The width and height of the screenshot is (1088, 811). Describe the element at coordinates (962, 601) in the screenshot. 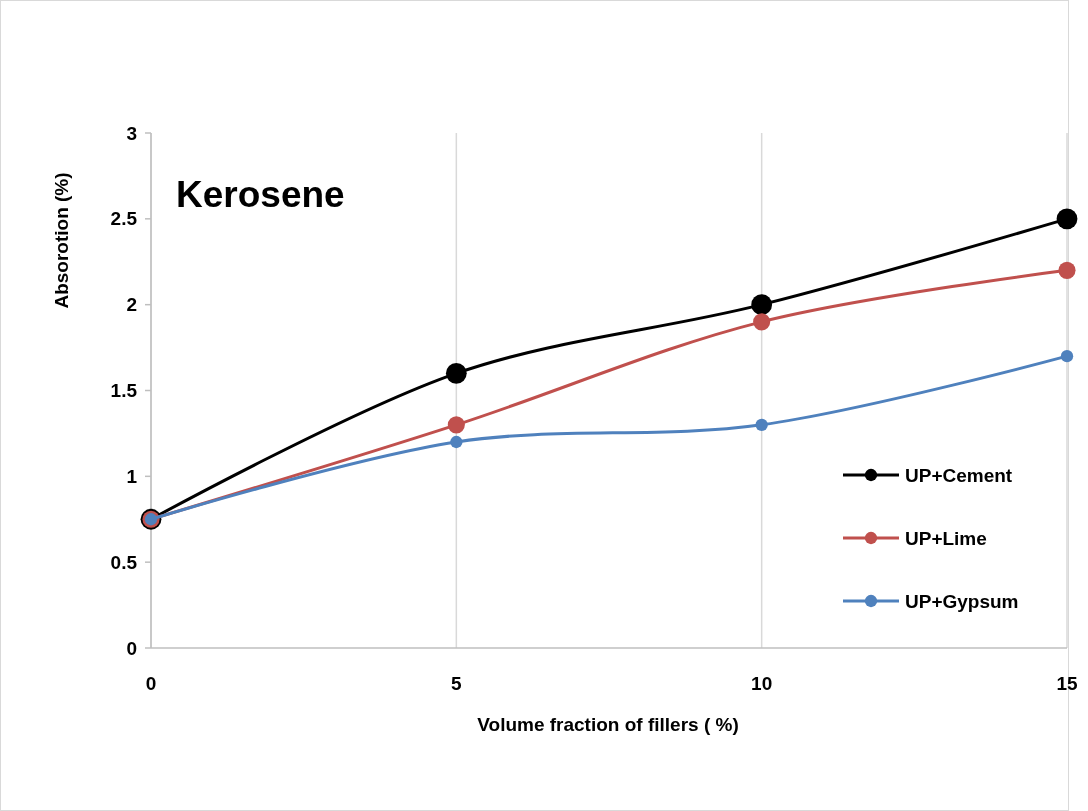

I see `legend-label: UP+Gypsum` at that location.